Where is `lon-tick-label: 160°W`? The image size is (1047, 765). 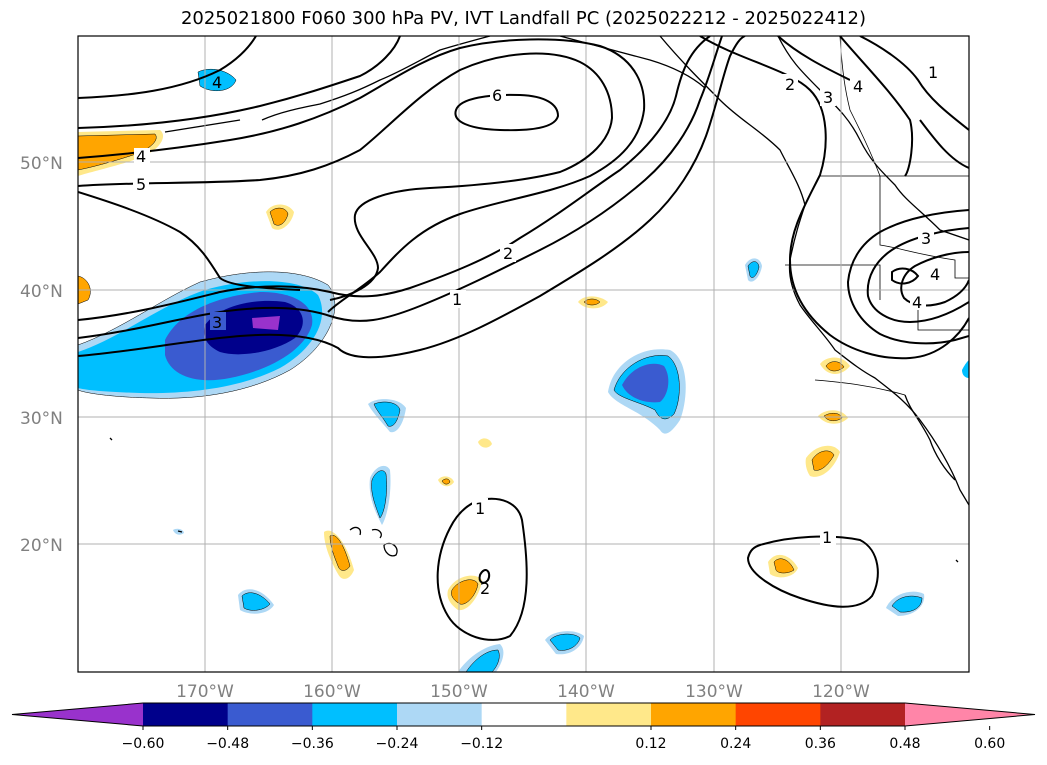 lon-tick-label: 160°W is located at coordinates (332, 692).